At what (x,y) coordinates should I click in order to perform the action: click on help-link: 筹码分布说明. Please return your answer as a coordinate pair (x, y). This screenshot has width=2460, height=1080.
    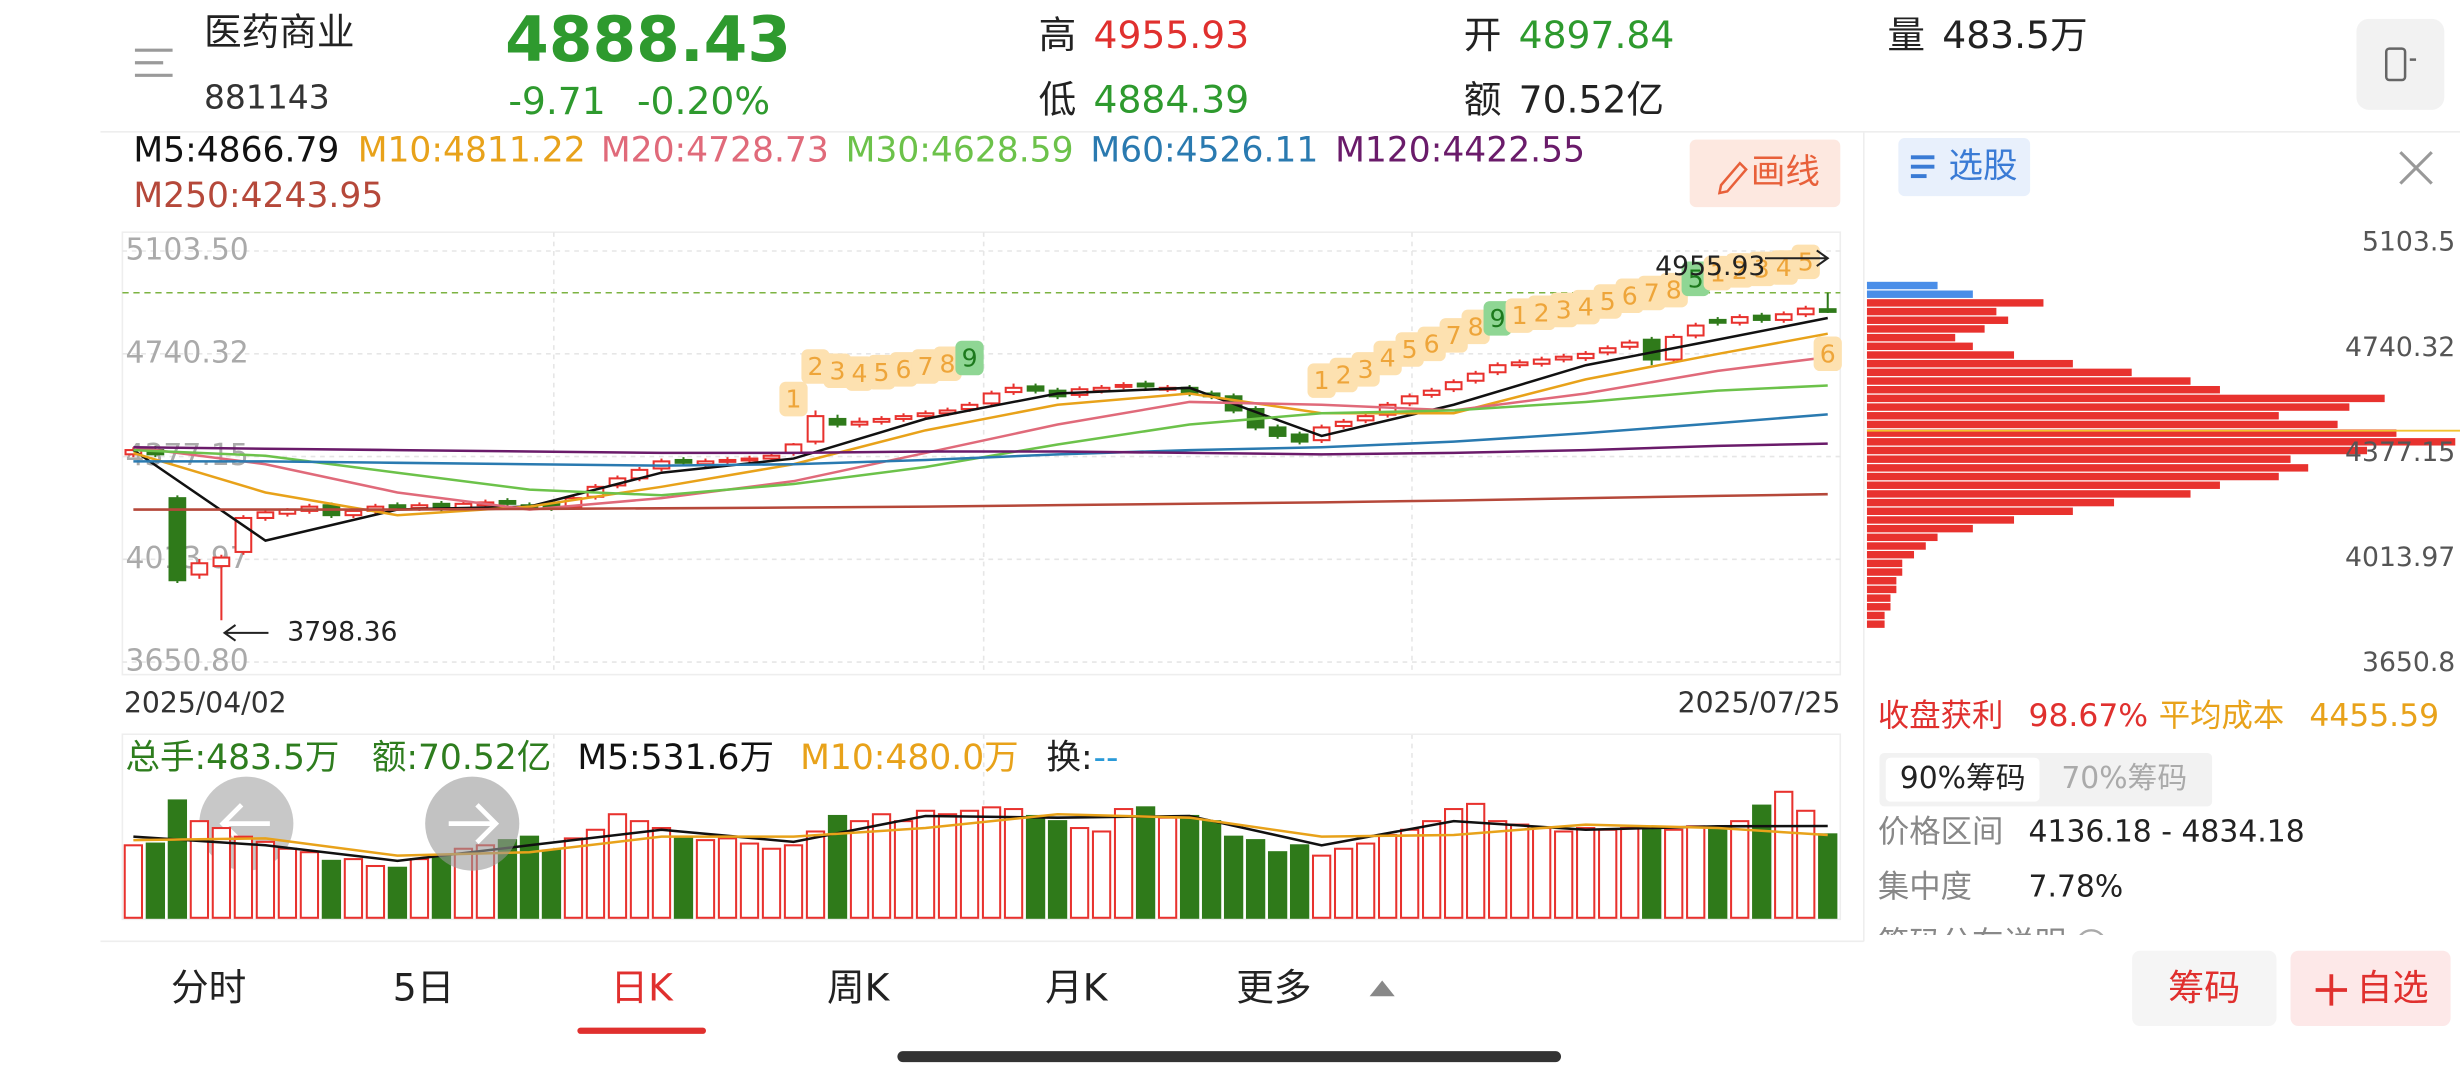
    Looking at the image, I should click on (1972, 943).